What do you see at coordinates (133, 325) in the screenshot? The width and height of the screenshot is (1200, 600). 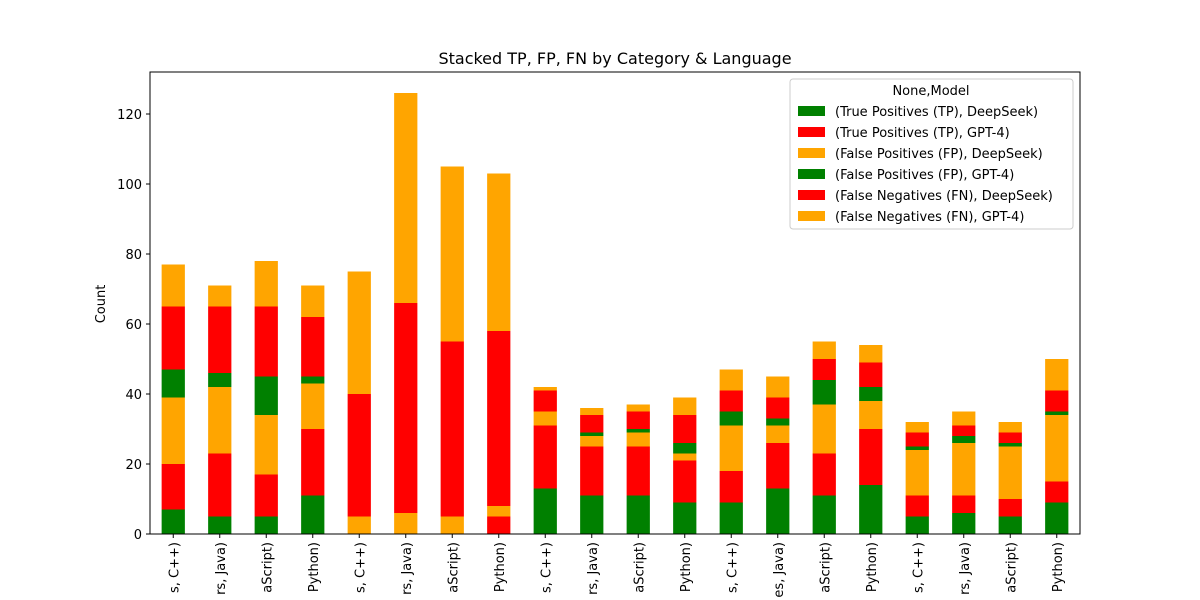 I see `y-tick-label-3: 60` at bounding box center [133, 325].